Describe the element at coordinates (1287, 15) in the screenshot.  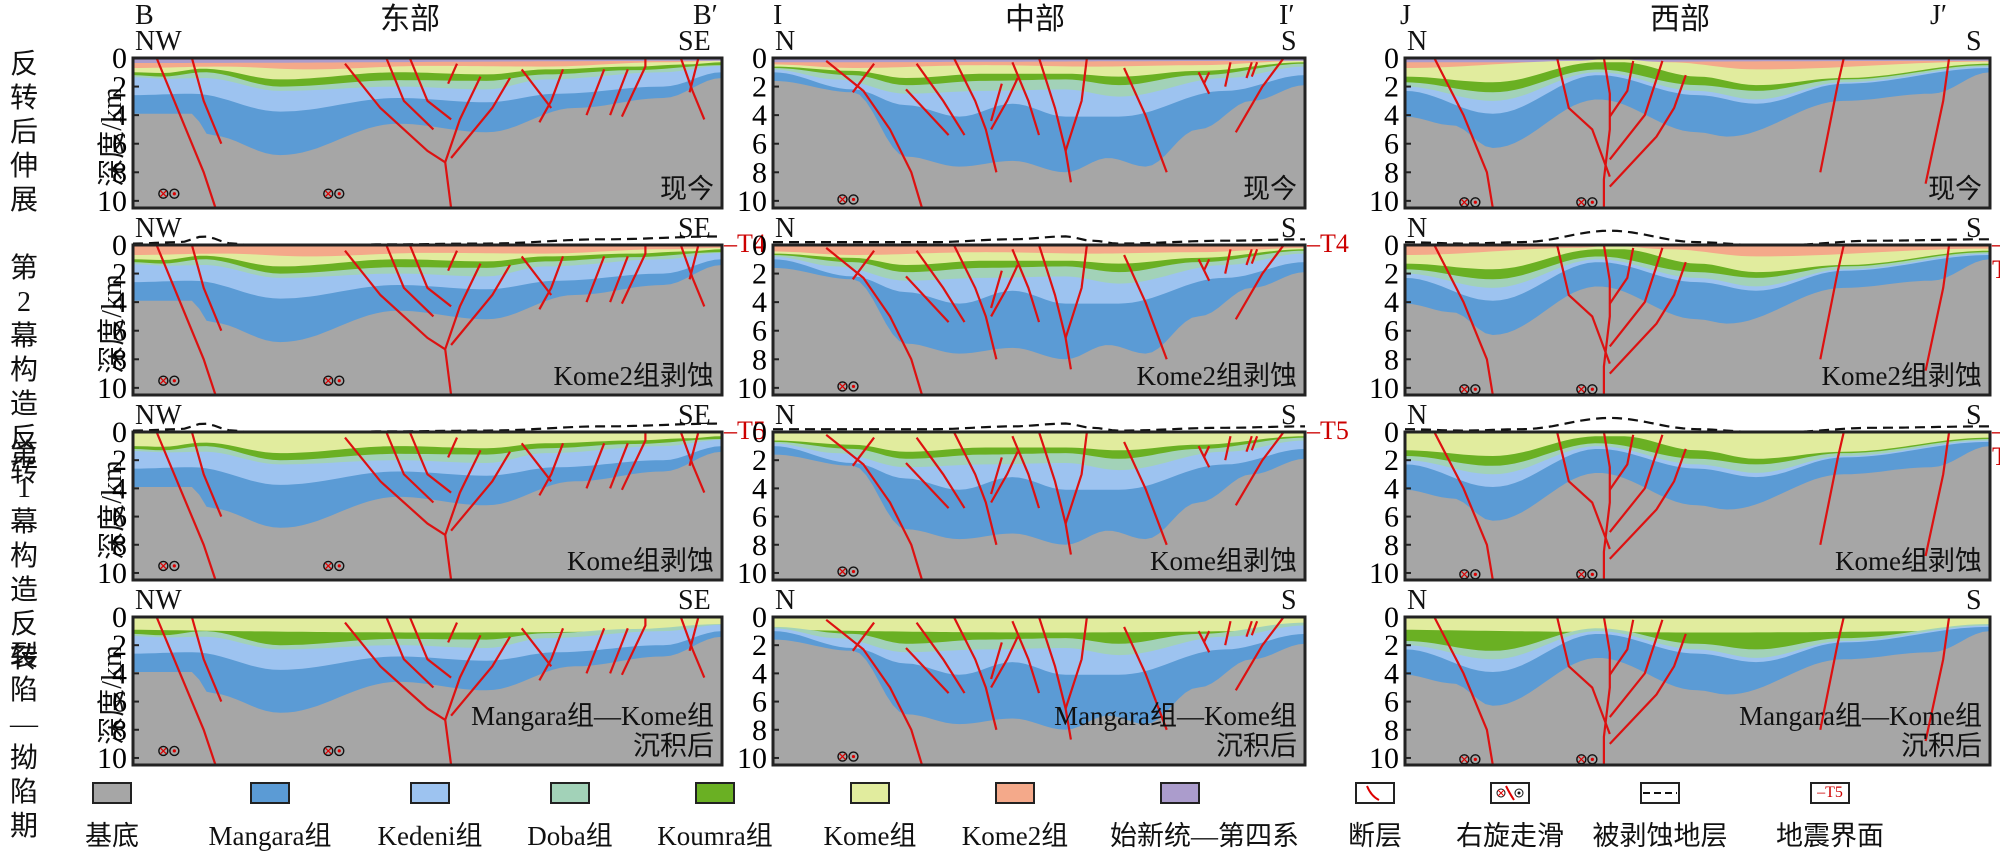
I see `section-end-i: I′` at that location.